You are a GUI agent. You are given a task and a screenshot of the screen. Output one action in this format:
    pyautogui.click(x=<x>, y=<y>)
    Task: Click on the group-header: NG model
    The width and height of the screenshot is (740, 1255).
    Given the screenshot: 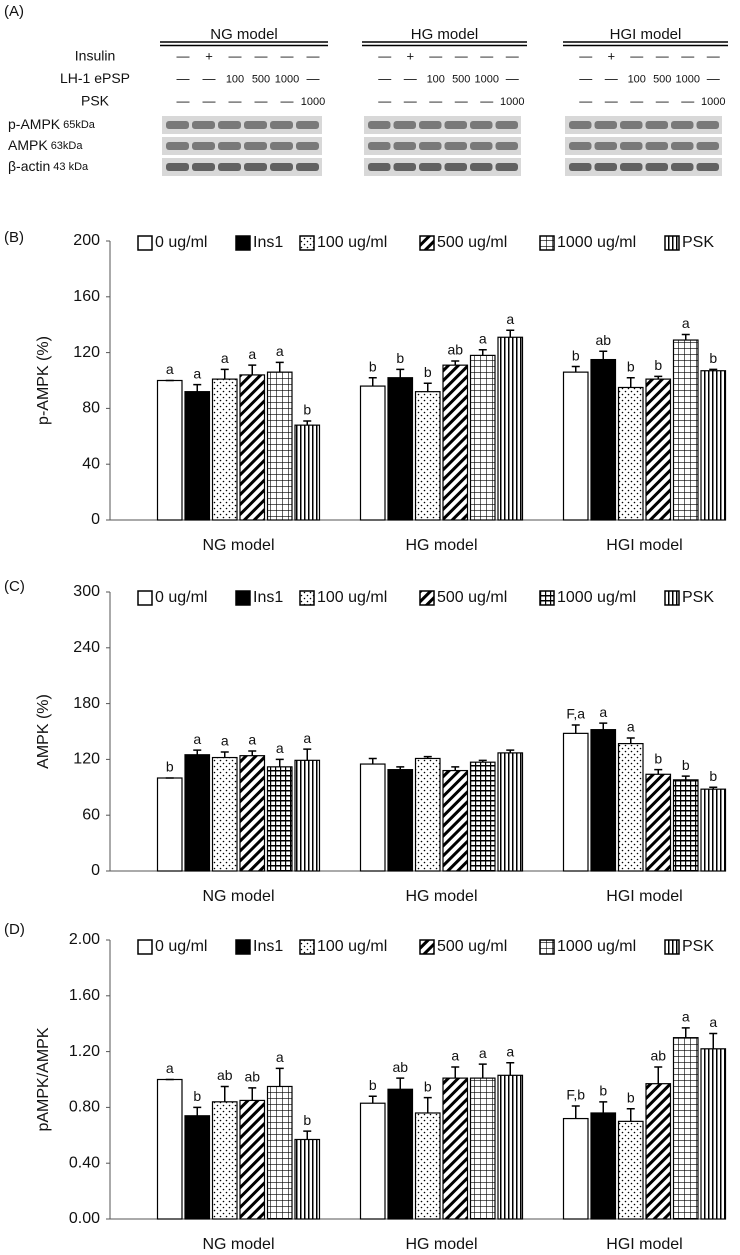 What is the action you would take?
    pyautogui.click(x=244, y=34)
    